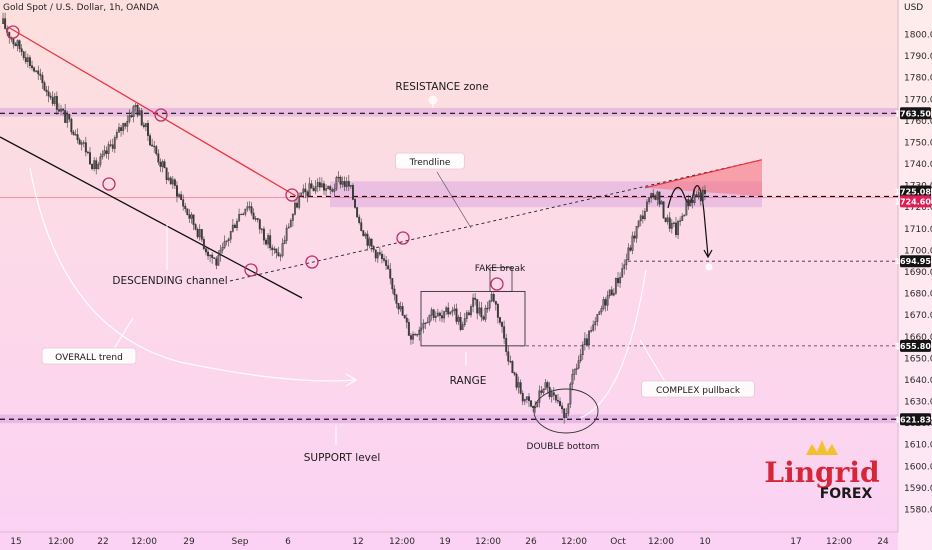 The image size is (932, 550). Describe the element at coordinates (531, 542) in the screenshot. I see `x-tick-label: 26` at that location.